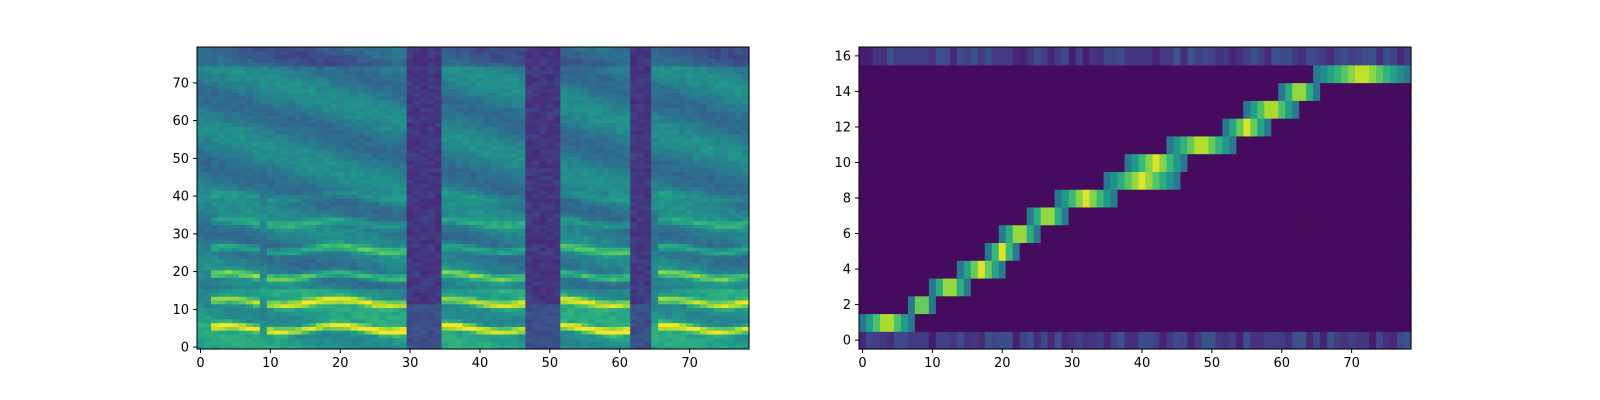 The image size is (1600, 400). Describe the element at coordinates (842, 163) in the screenshot. I see `alignment-y-tick-label: 10` at that location.